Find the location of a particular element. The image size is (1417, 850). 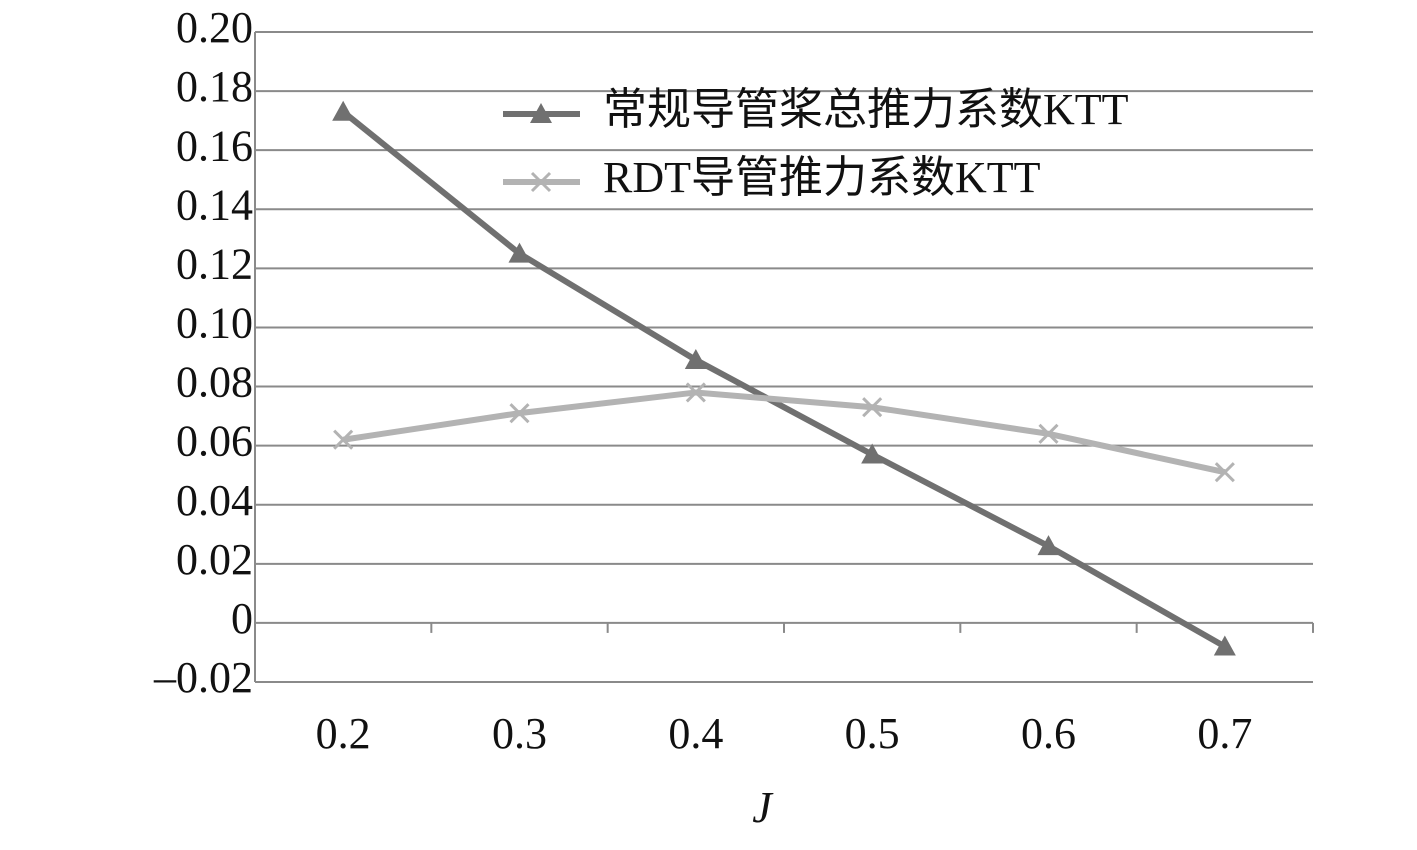

series-line is located at coordinates (784, 432).